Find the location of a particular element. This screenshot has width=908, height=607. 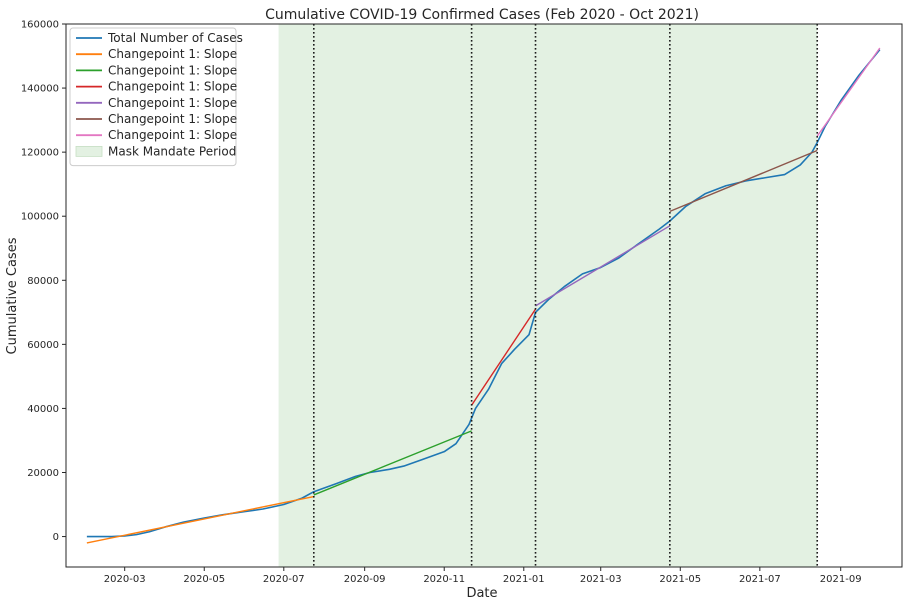

x-tick-label: 2021-05 is located at coordinates (680, 579).